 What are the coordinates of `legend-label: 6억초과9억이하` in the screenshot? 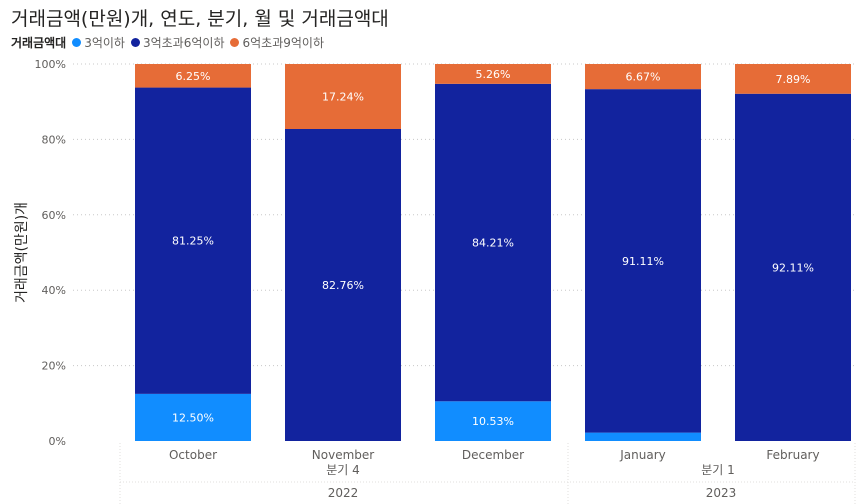 It's located at (283, 43).